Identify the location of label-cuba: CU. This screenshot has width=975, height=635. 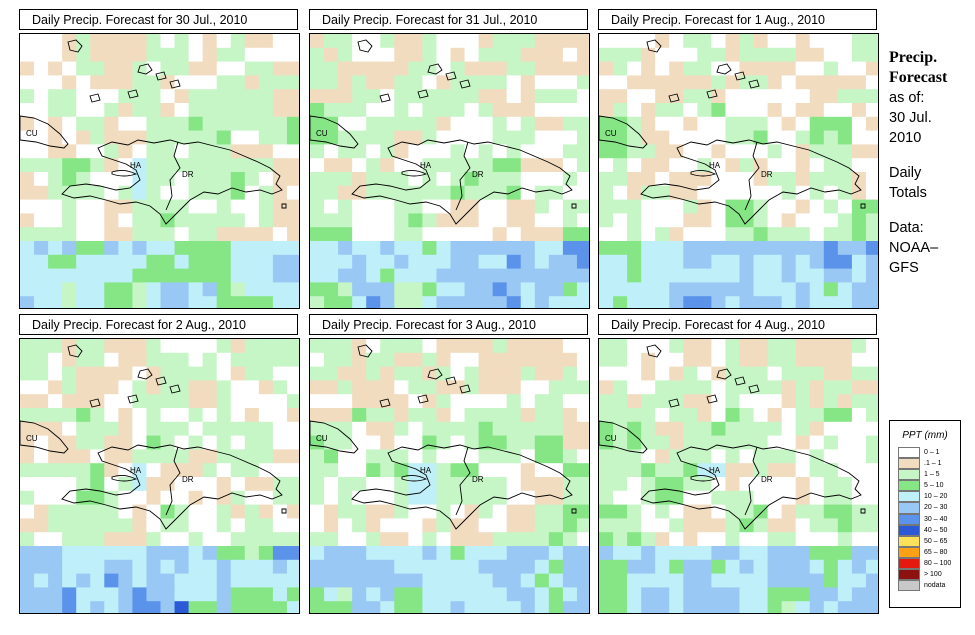
(32, 438).